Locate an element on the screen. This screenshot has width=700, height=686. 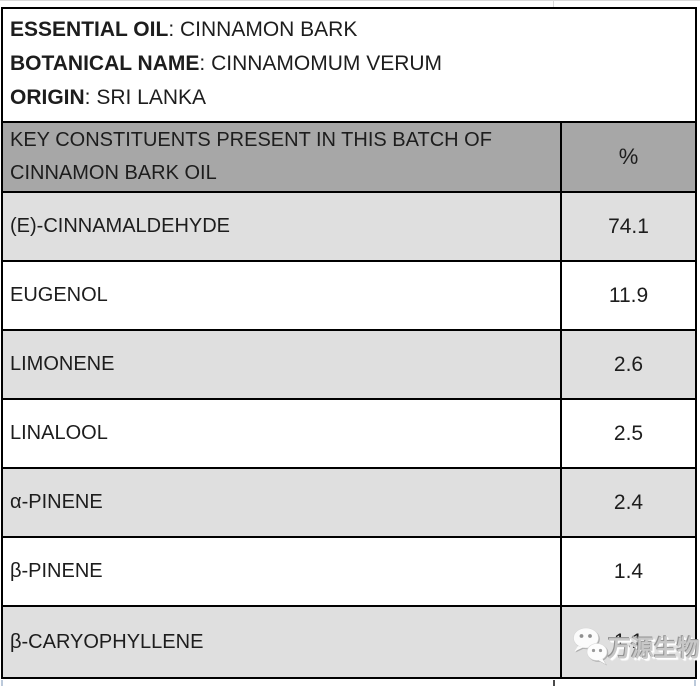
essential-oil-label: ESSENTIAL OIL is located at coordinates (89, 29).